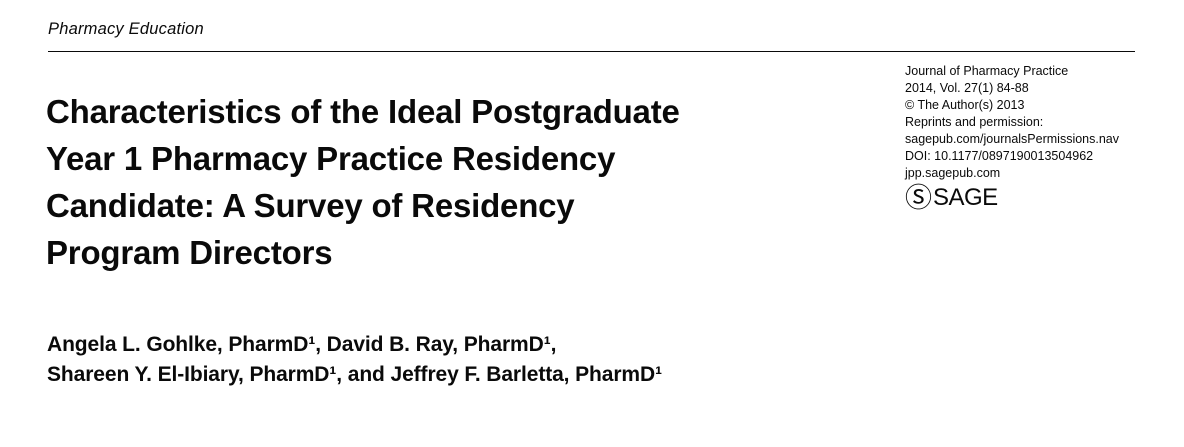 The image size is (1184, 447). What do you see at coordinates (987, 71) in the screenshot?
I see `journal-name: Journal of Pharmacy Practice` at bounding box center [987, 71].